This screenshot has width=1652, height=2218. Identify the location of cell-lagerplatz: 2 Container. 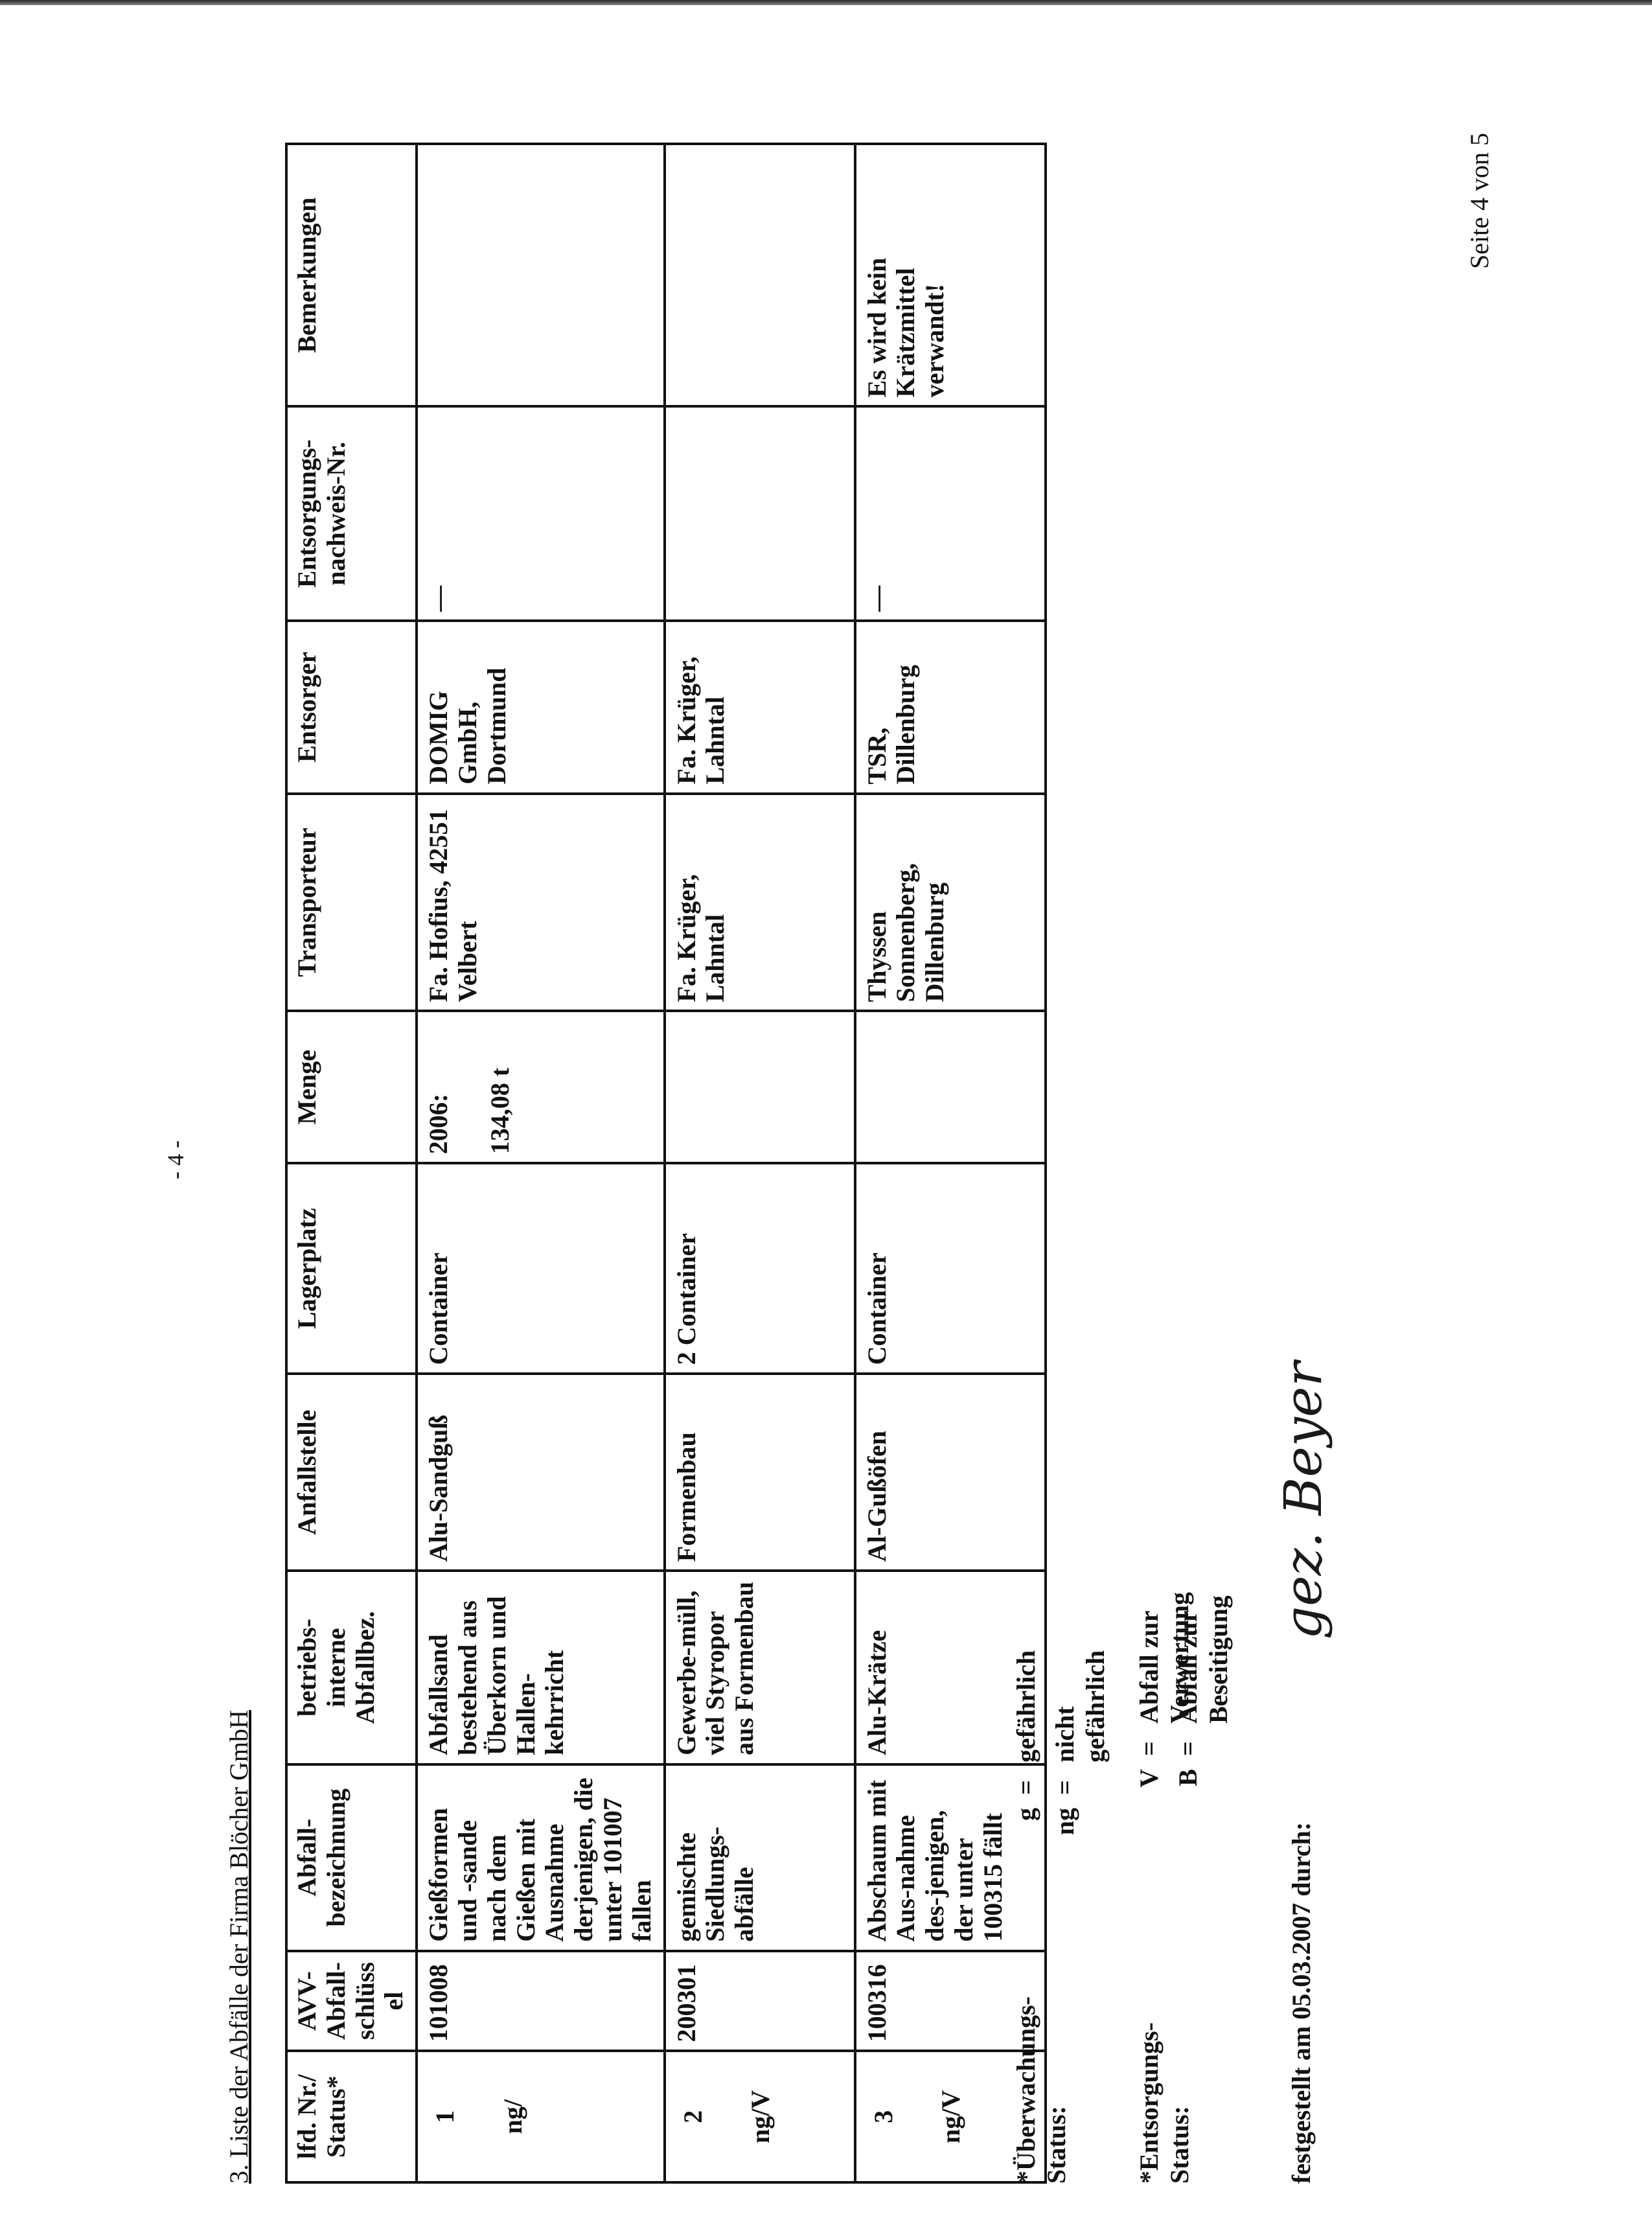
(759, 1268).